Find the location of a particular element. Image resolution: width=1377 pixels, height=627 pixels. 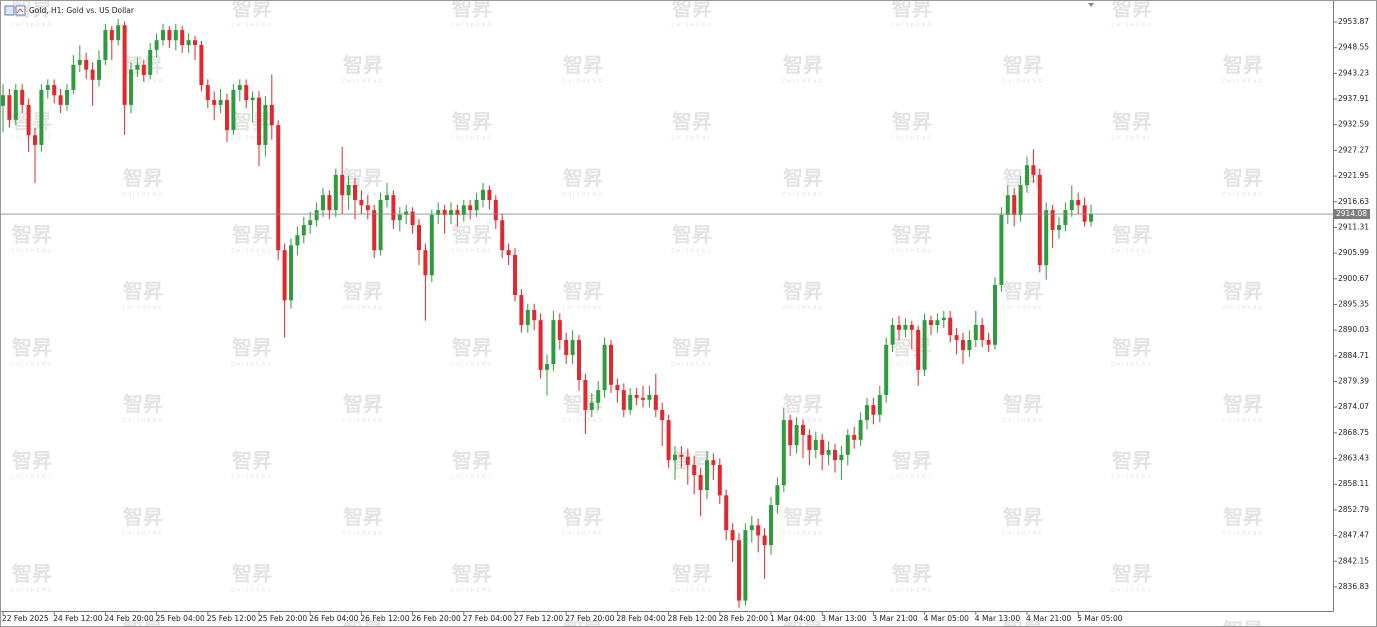

x-tick-label: 28 Feb 20:00 is located at coordinates (743, 618).